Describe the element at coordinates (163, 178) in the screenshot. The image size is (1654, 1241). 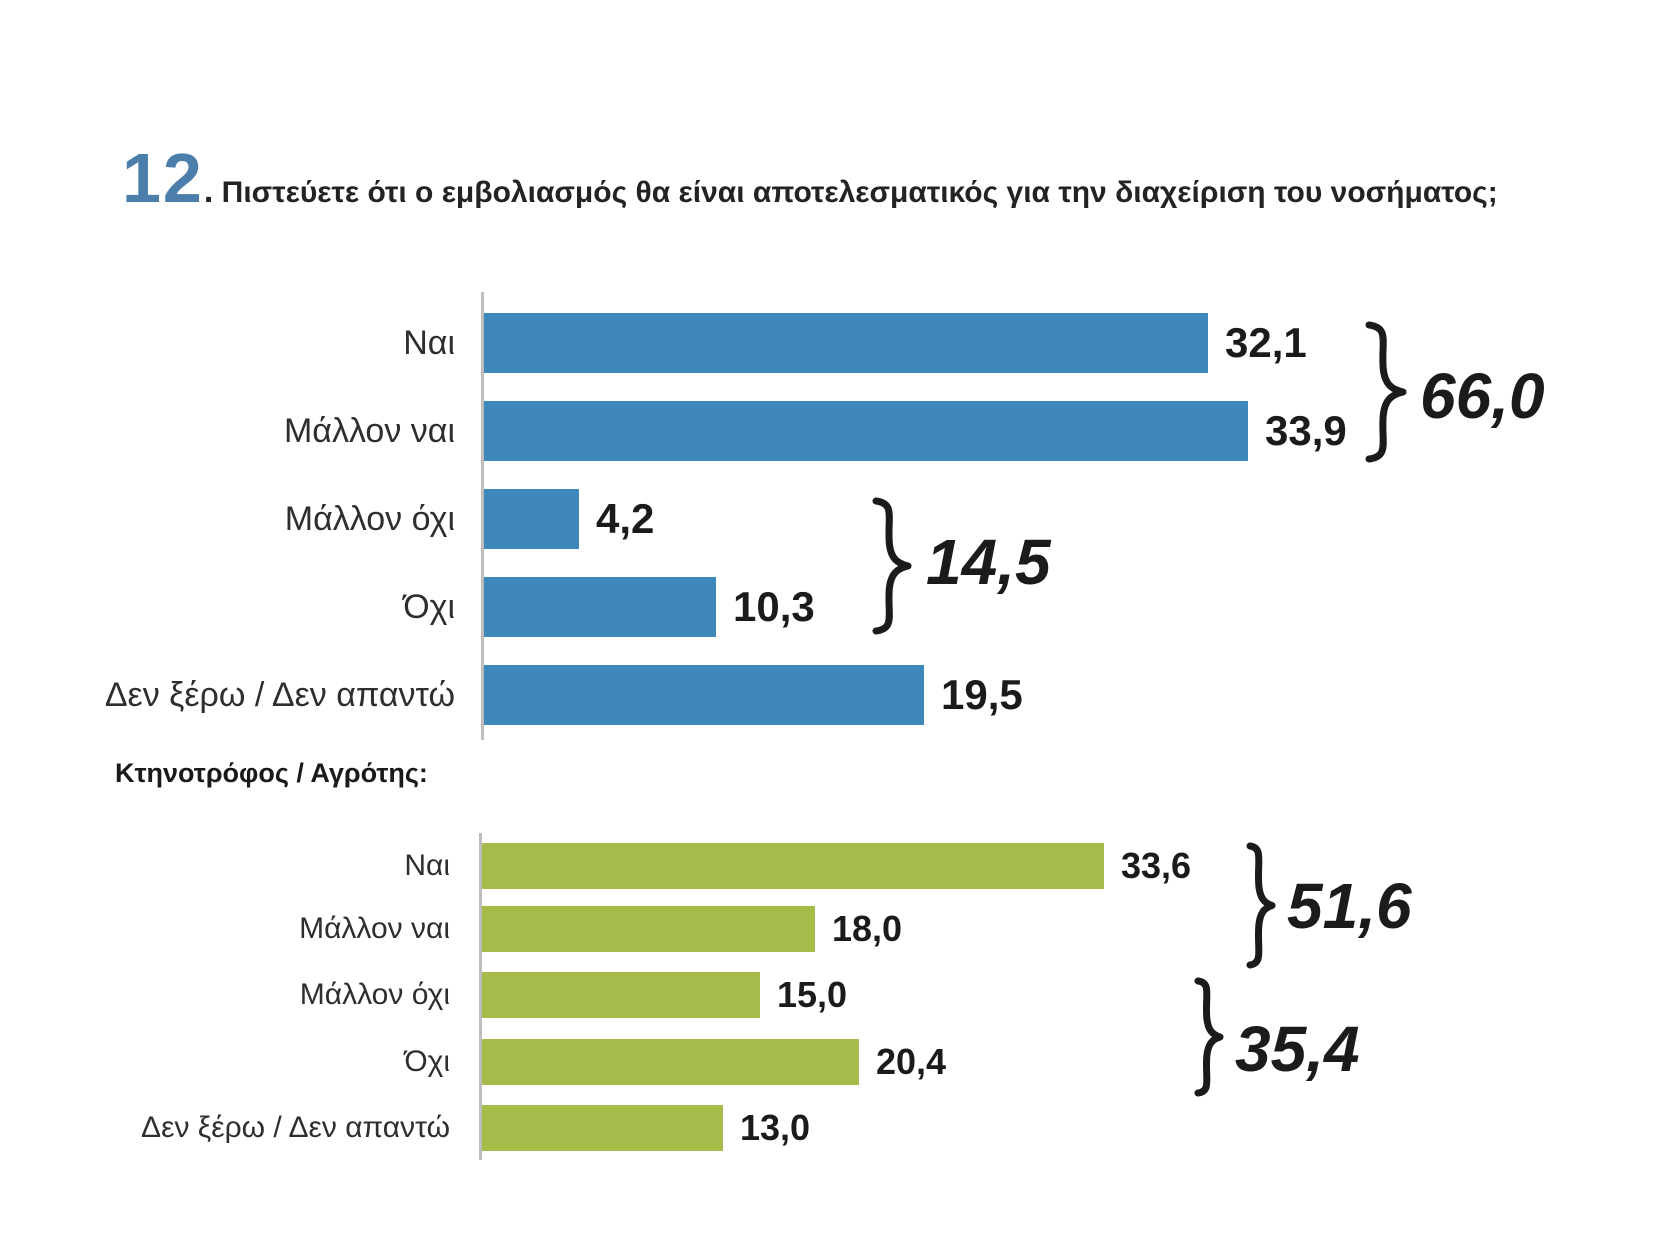
I see `question-number: 12` at that location.